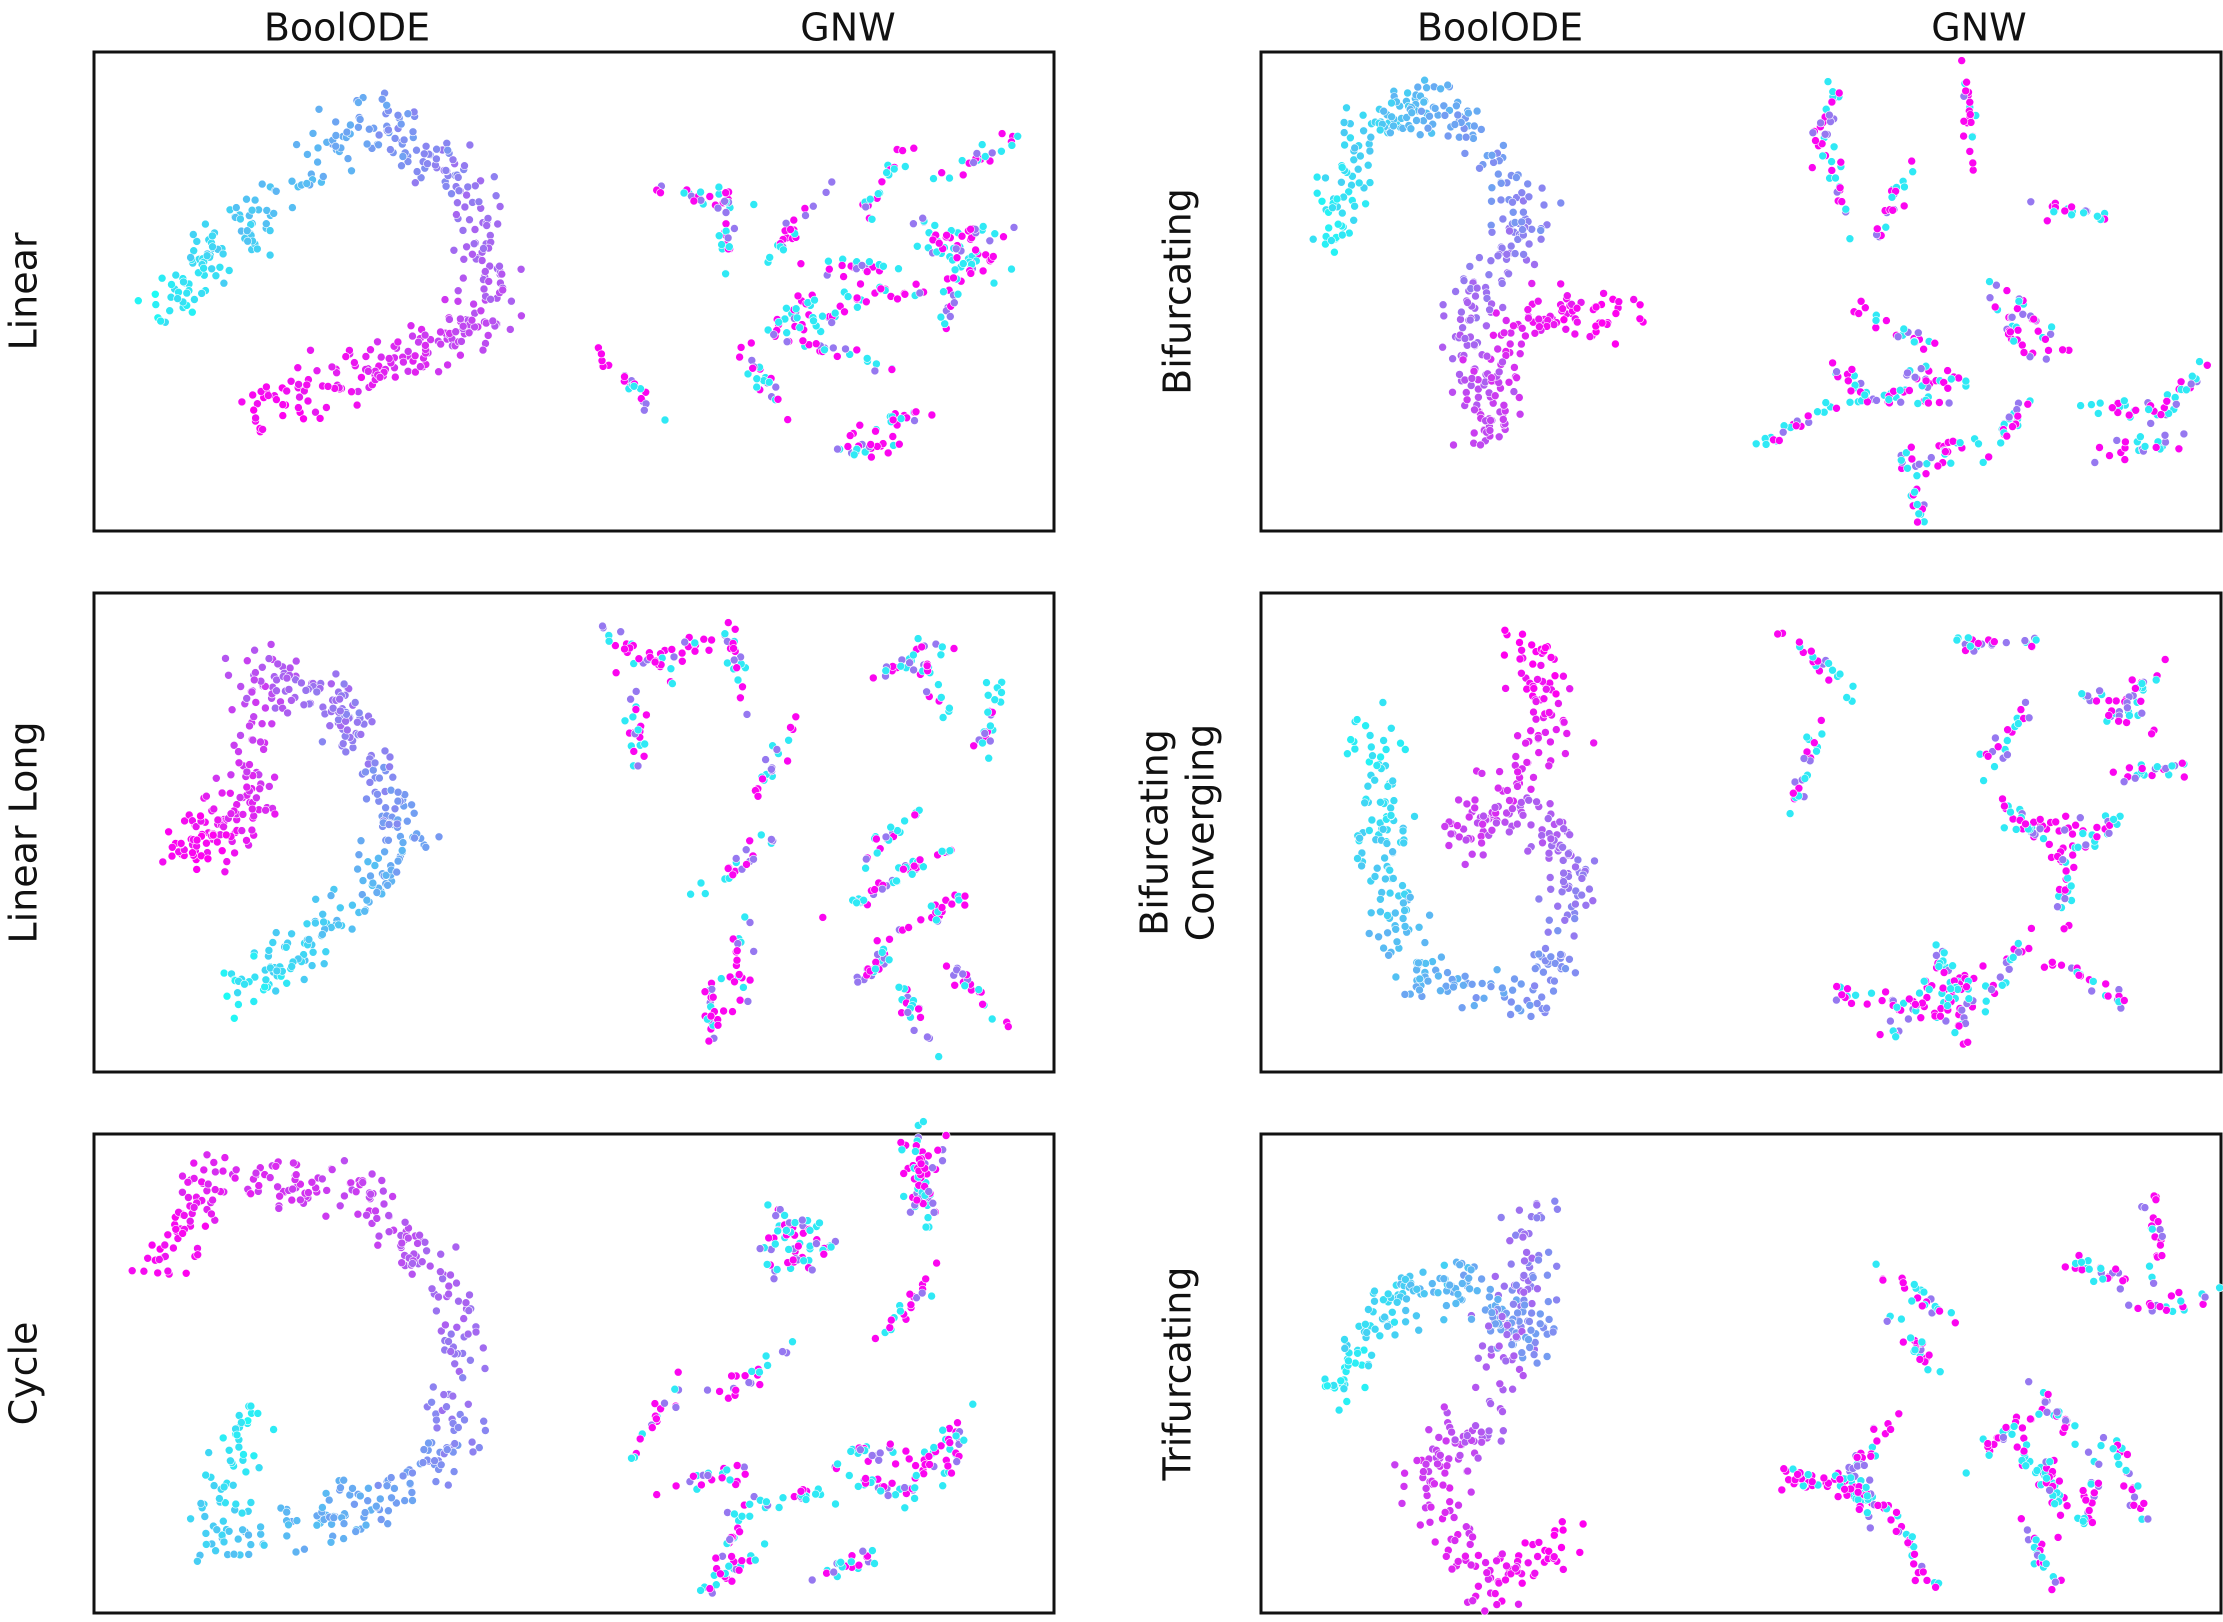  Describe the element at coordinates (1689, 291) in the screenshot. I see `panel: Bifurcating` at that location.